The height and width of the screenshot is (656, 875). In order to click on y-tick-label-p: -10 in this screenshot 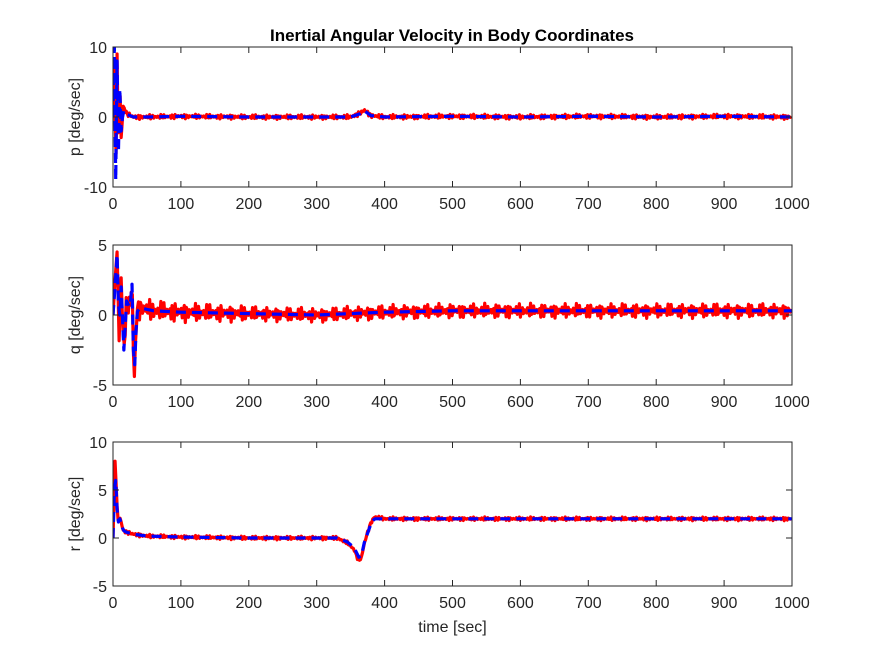, I will do `click(95, 188)`.